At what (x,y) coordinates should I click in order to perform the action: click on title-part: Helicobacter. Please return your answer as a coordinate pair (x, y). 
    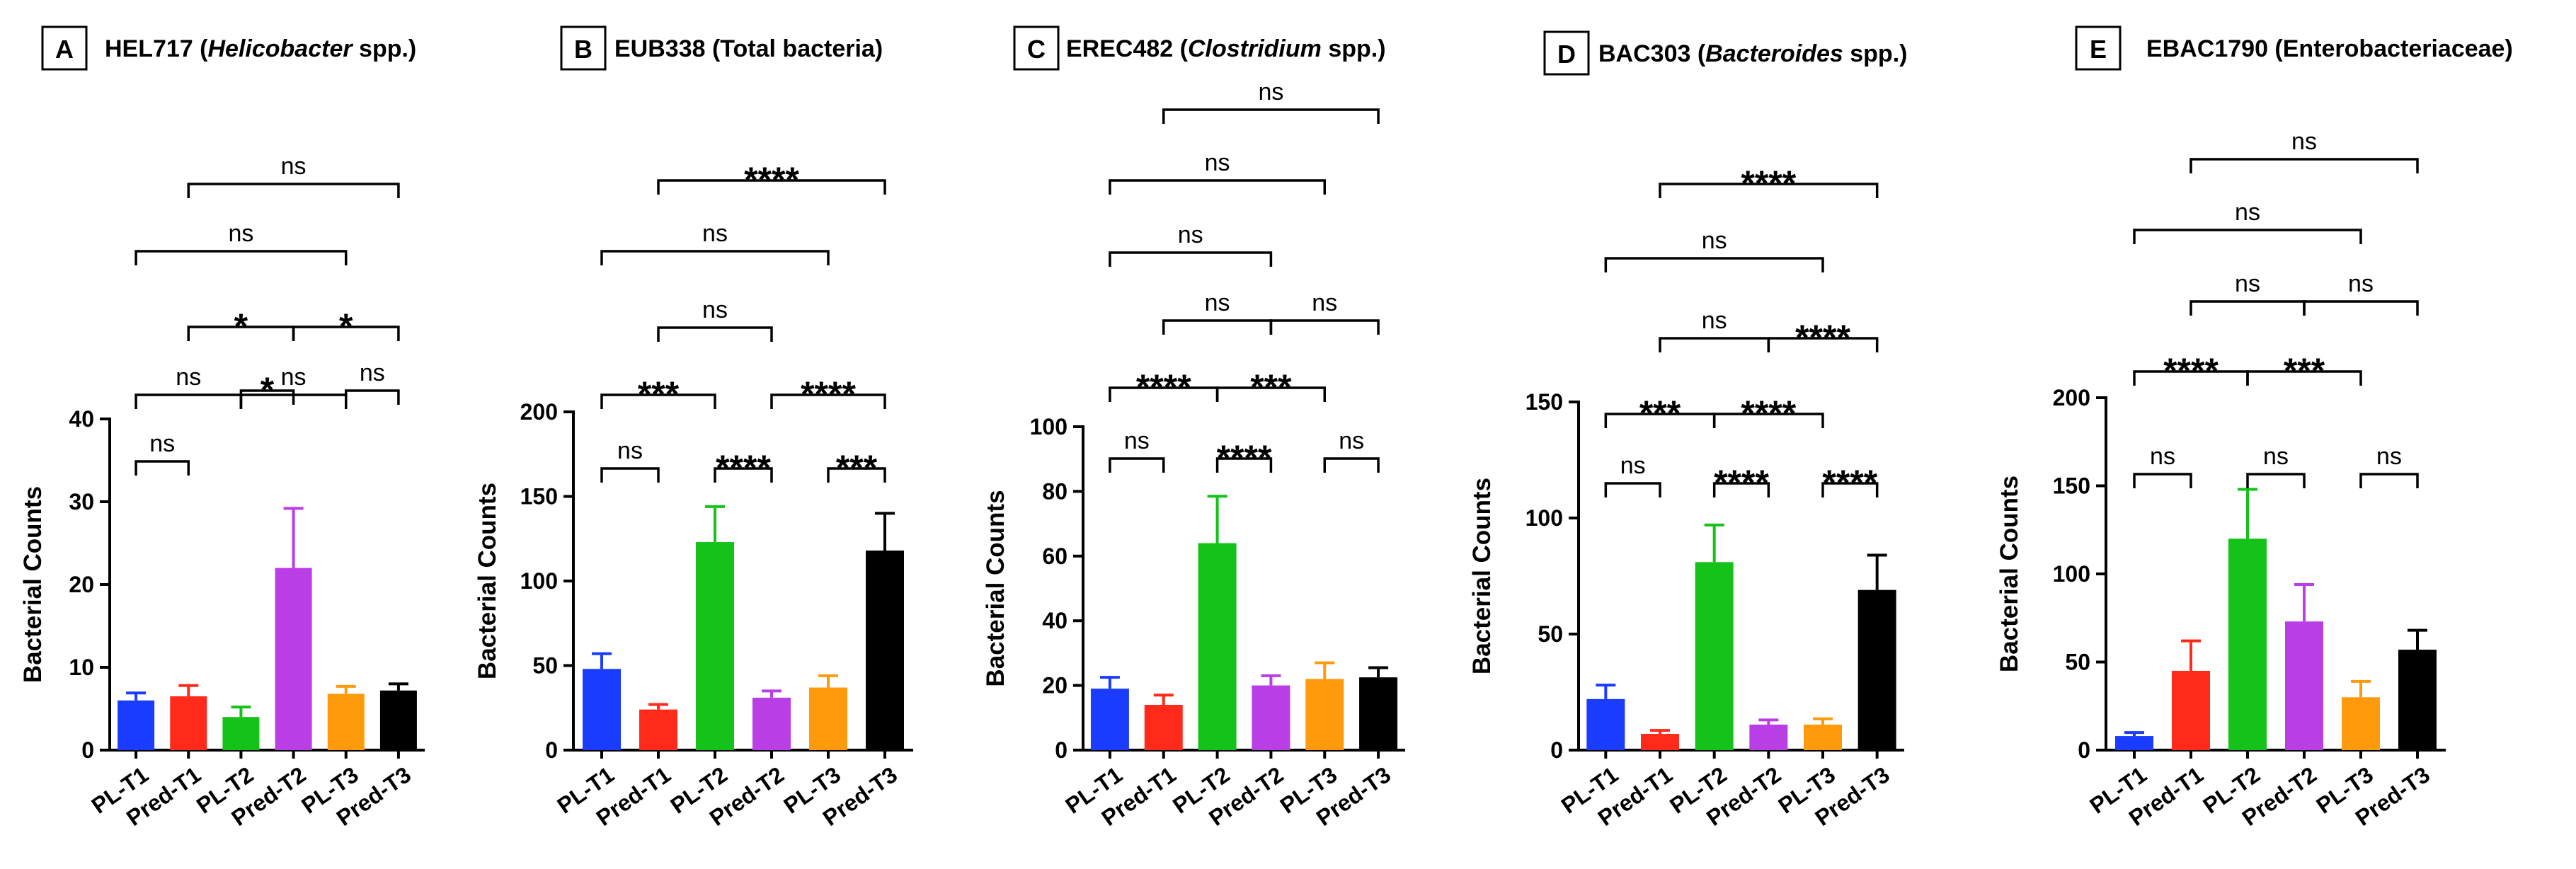
    Looking at the image, I should click on (281, 48).